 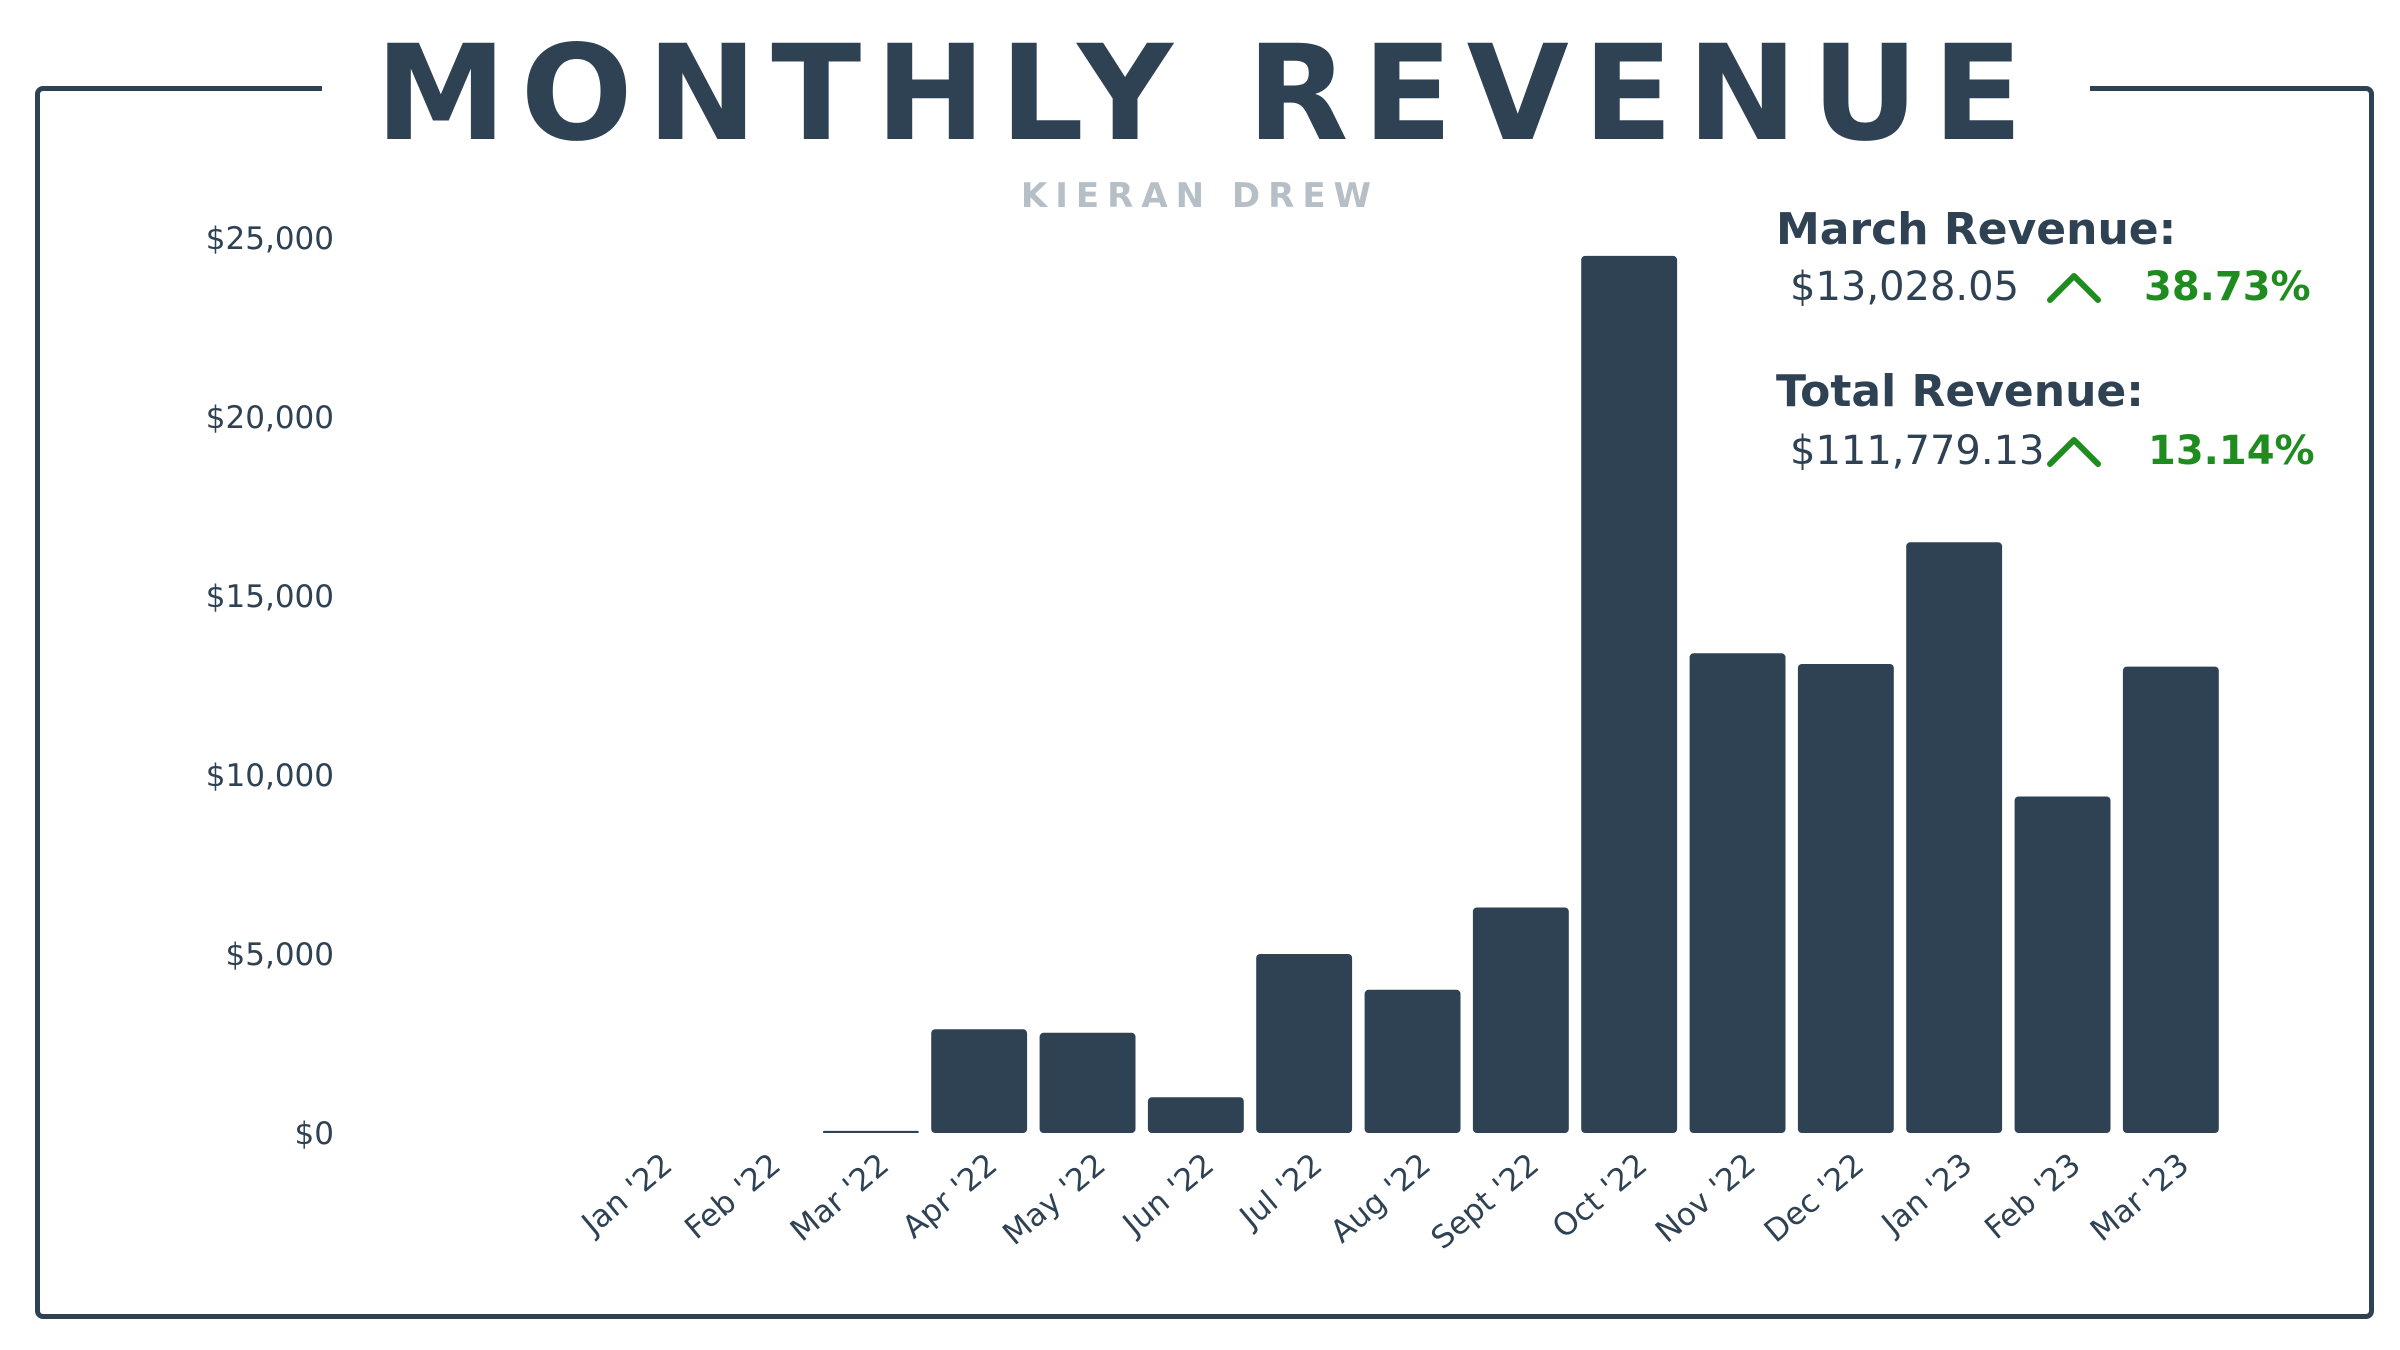 I want to click on x-tick-label: Jul '22, so click(x=1281, y=1192).